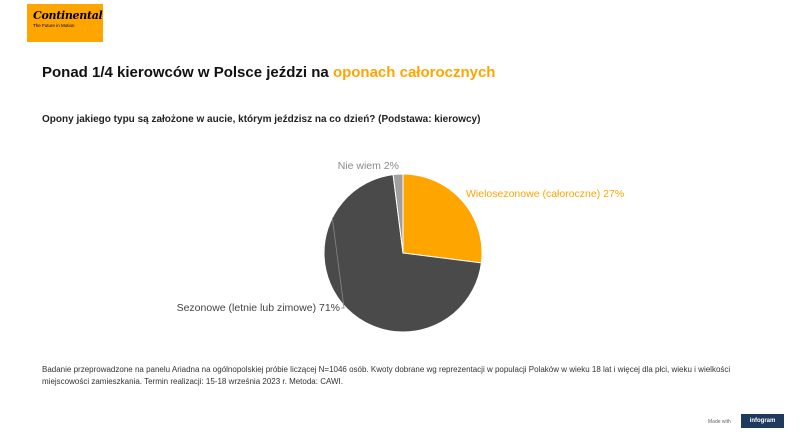  What do you see at coordinates (54, 25) in the screenshot?
I see `logo-tagline: The Future in Motion` at bounding box center [54, 25].